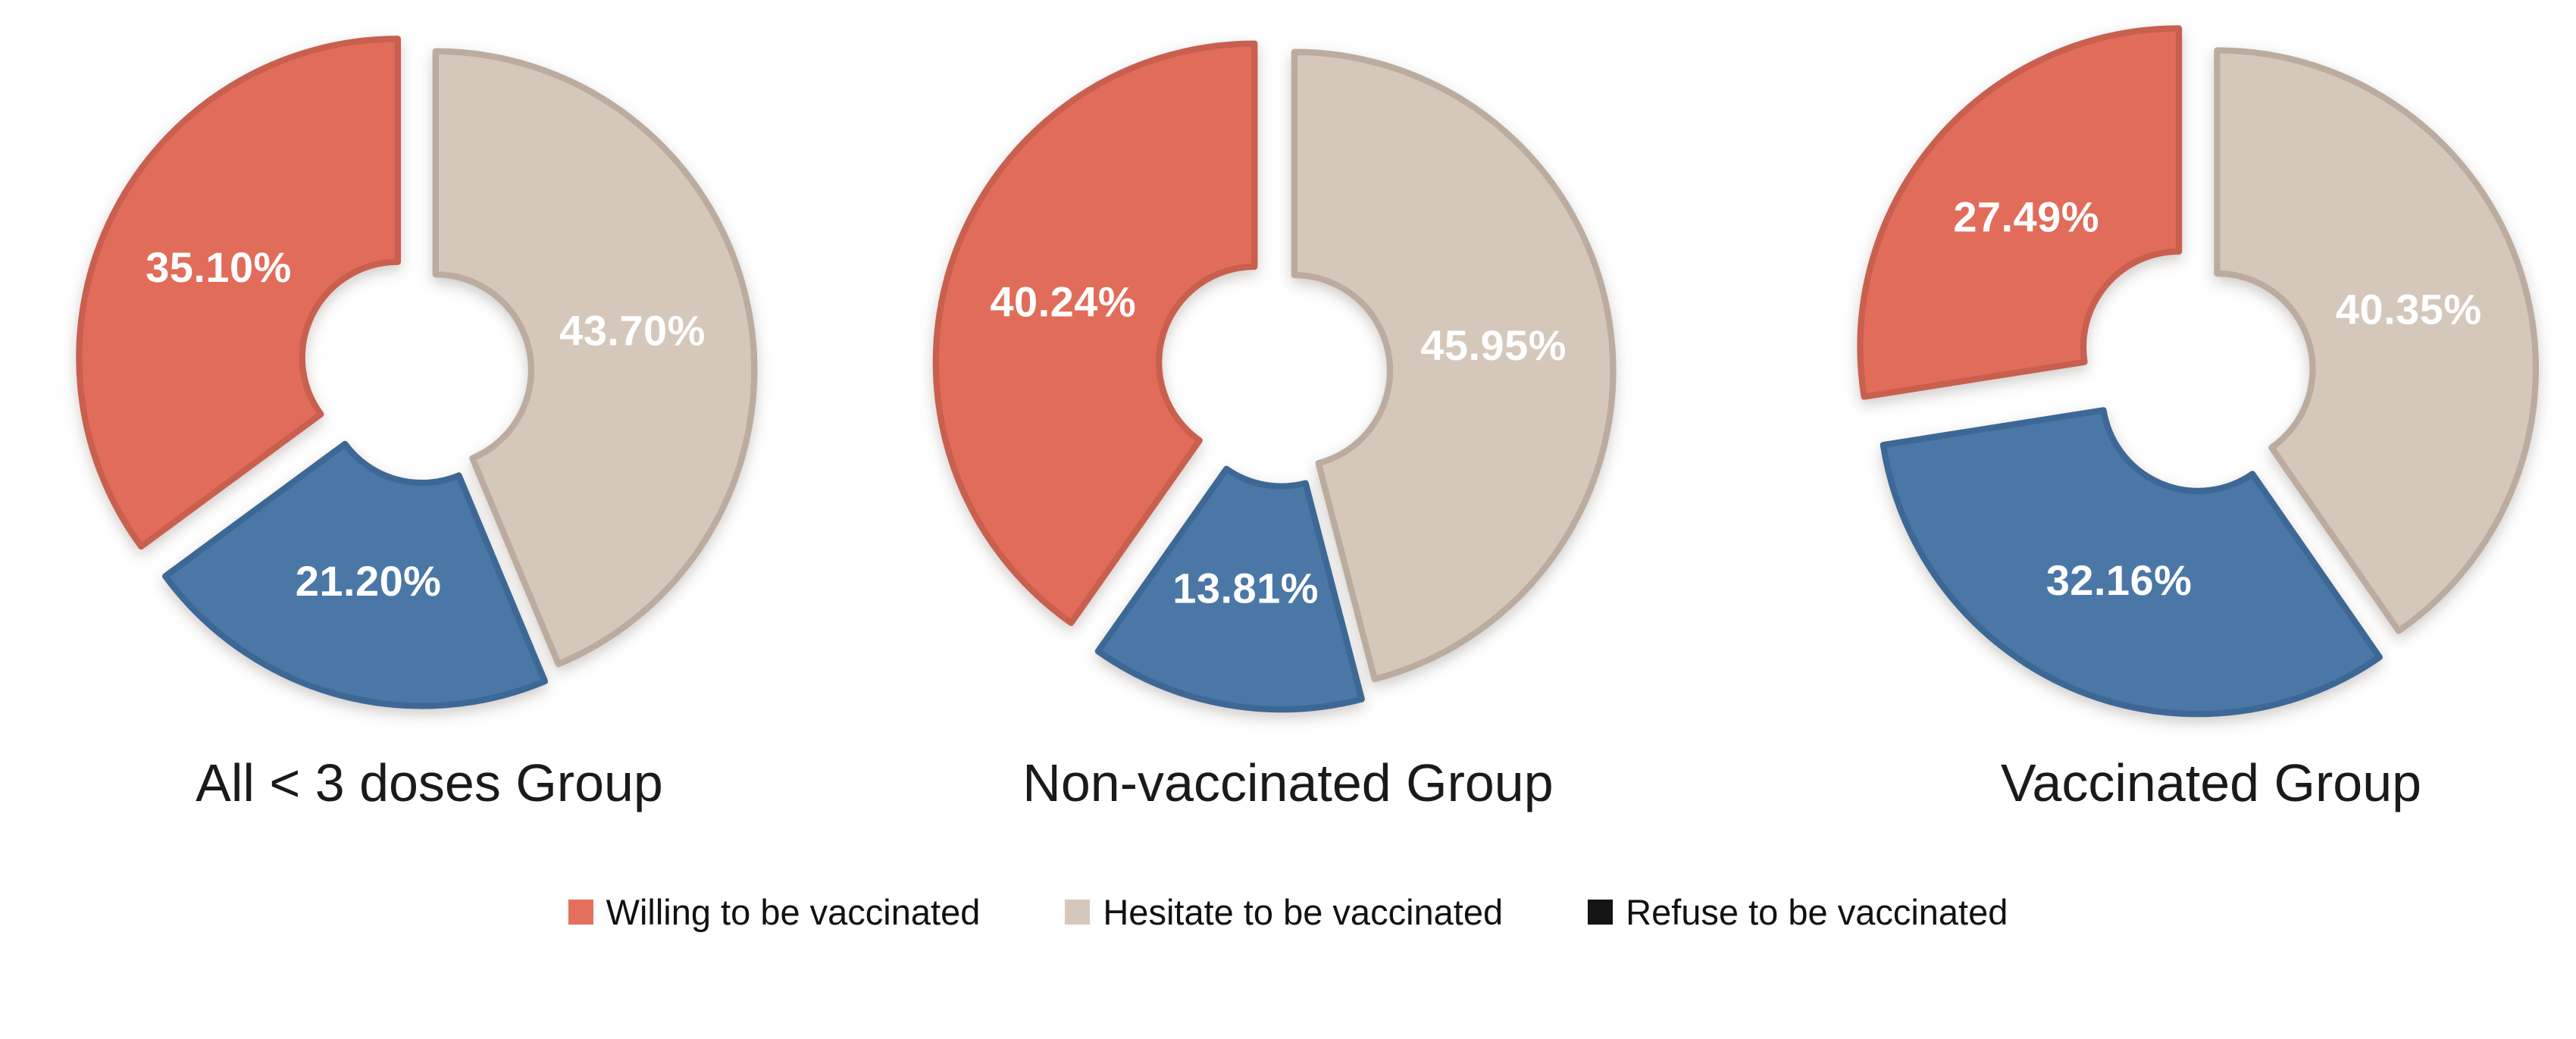  I want to click on slice-percent-label-hesitate: 43.70%, so click(632, 331).